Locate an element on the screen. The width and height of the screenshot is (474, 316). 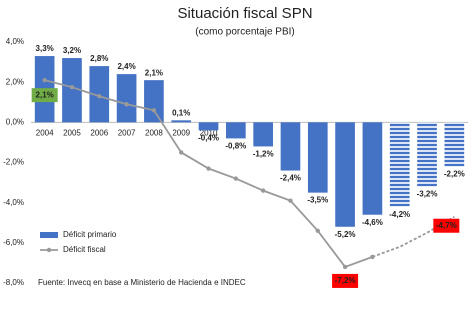
line-value-label: -7,2% is located at coordinates (345, 280).